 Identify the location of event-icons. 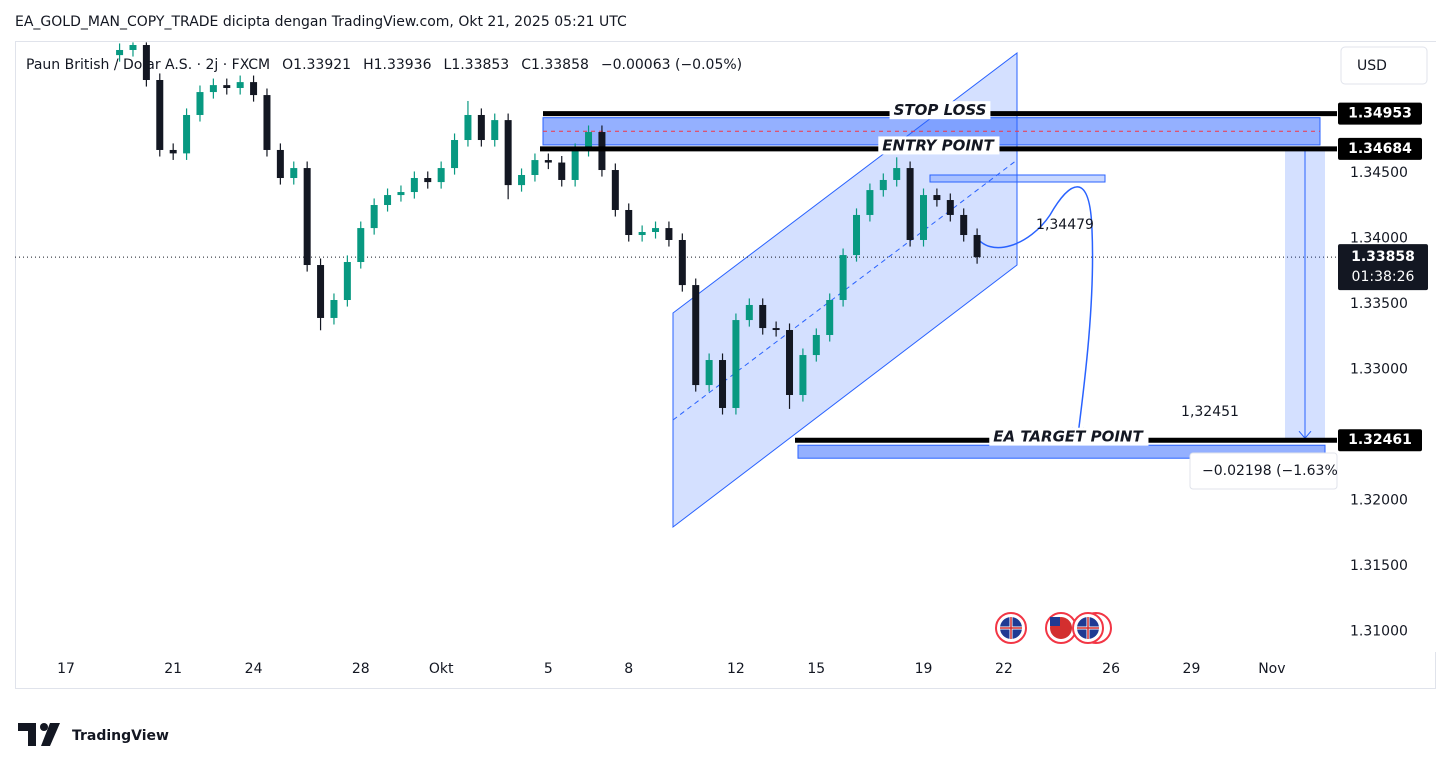
(1053, 628).